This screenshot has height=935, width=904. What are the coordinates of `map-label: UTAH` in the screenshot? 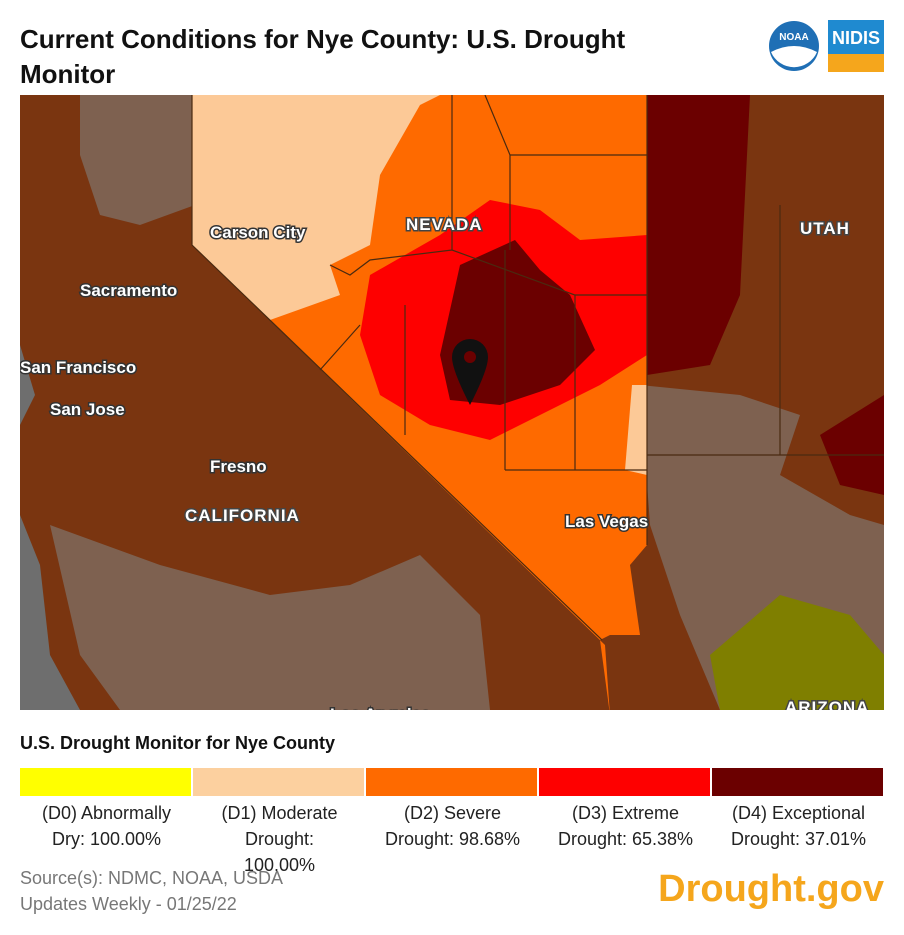 It's located at (825, 228).